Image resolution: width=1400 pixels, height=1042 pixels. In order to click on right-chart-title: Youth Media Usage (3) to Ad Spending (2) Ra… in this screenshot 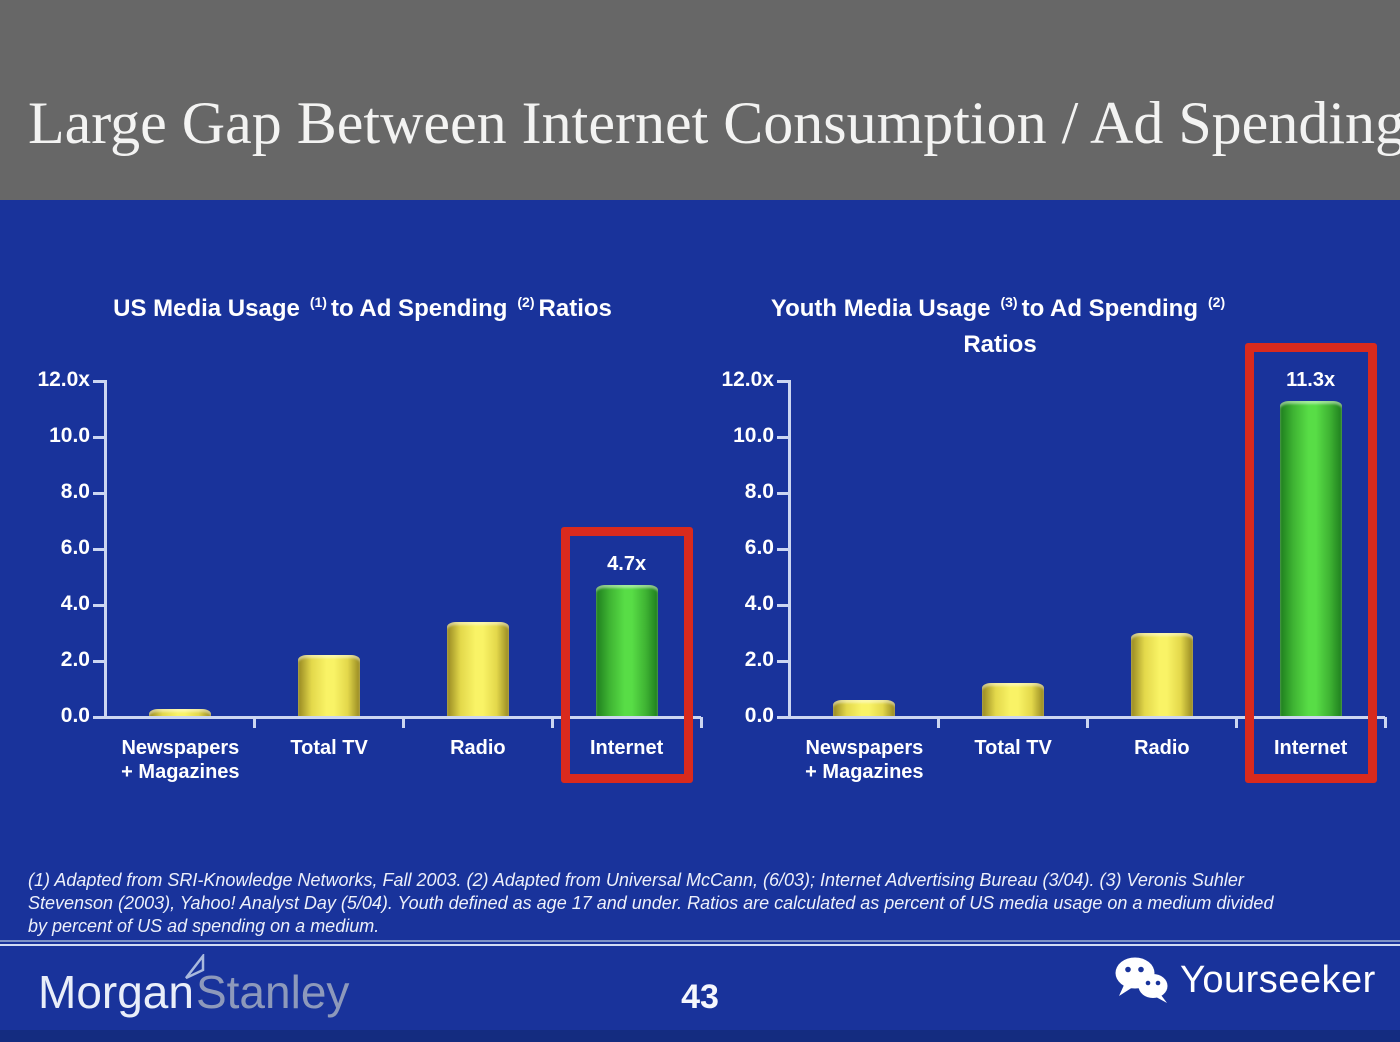, I will do `click(1000, 327)`.